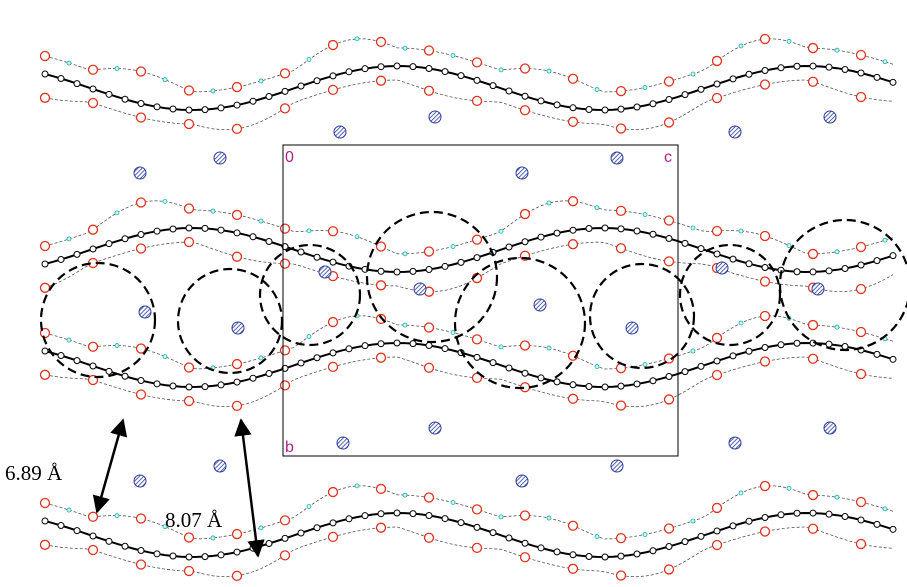  What do you see at coordinates (194, 520) in the screenshot?
I see `distance-label: 8.07 Å` at bounding box center [194, 520].